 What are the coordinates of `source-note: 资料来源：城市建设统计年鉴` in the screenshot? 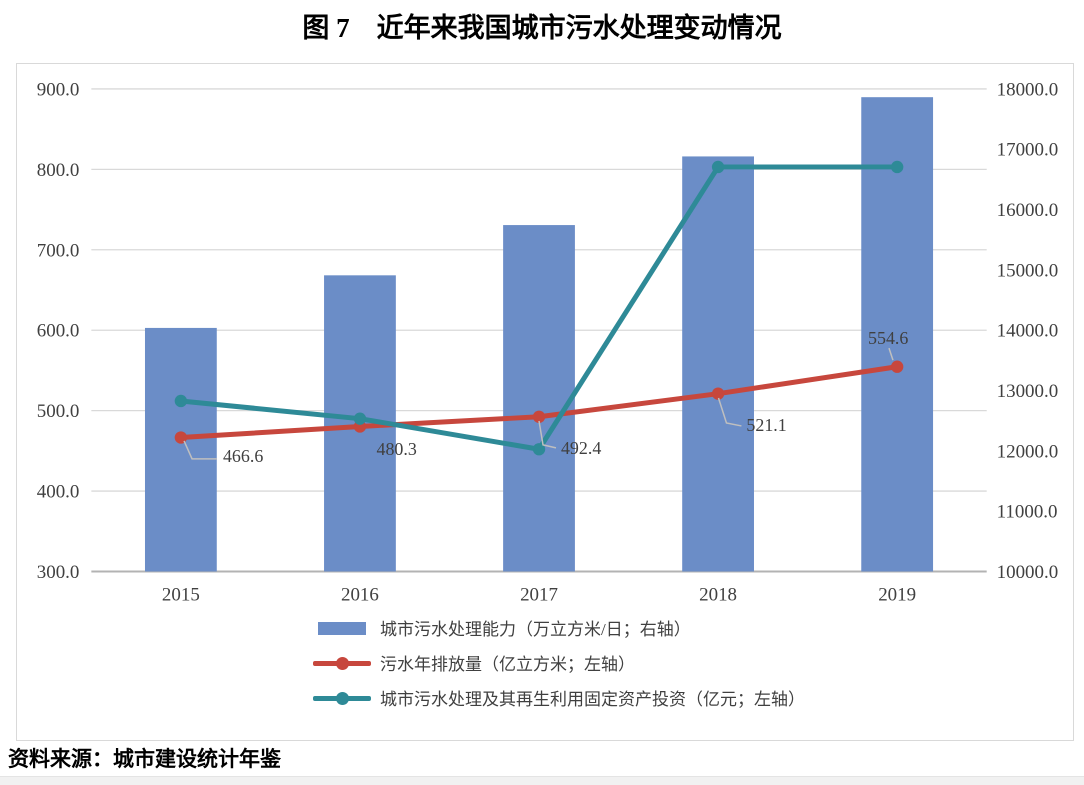 It's located at (144, 759).